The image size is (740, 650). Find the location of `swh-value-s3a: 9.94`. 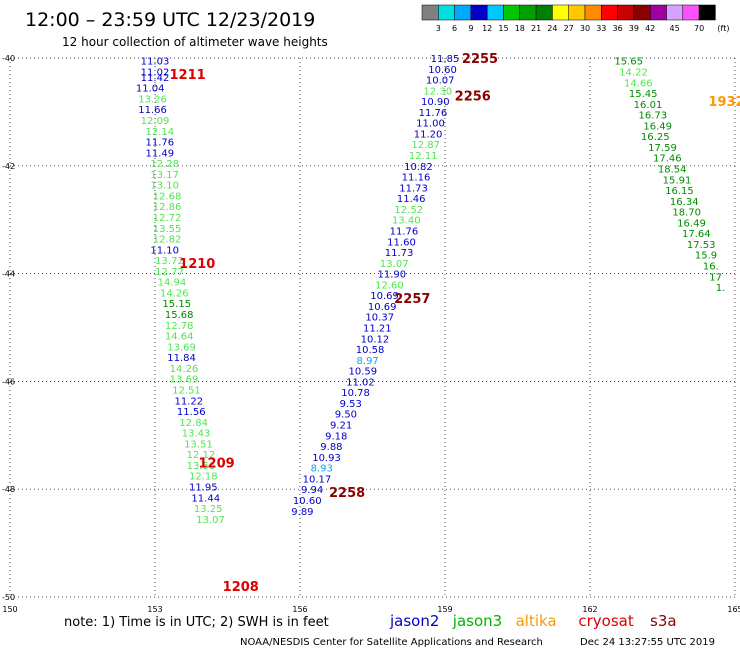

swh-value-s3a: 9.94 is located at coordinates (312, 490).